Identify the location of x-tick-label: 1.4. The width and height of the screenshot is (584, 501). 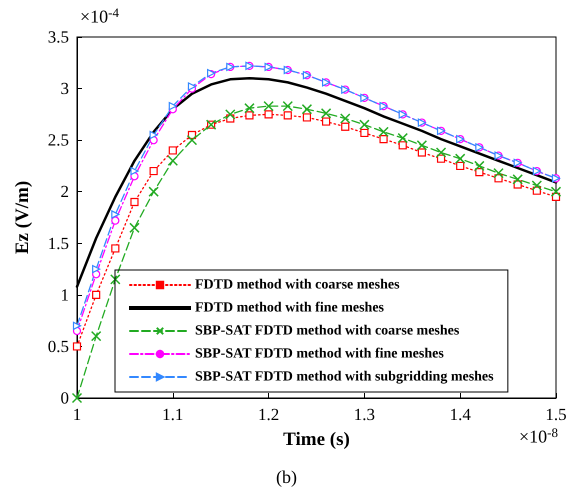
(461, 414).